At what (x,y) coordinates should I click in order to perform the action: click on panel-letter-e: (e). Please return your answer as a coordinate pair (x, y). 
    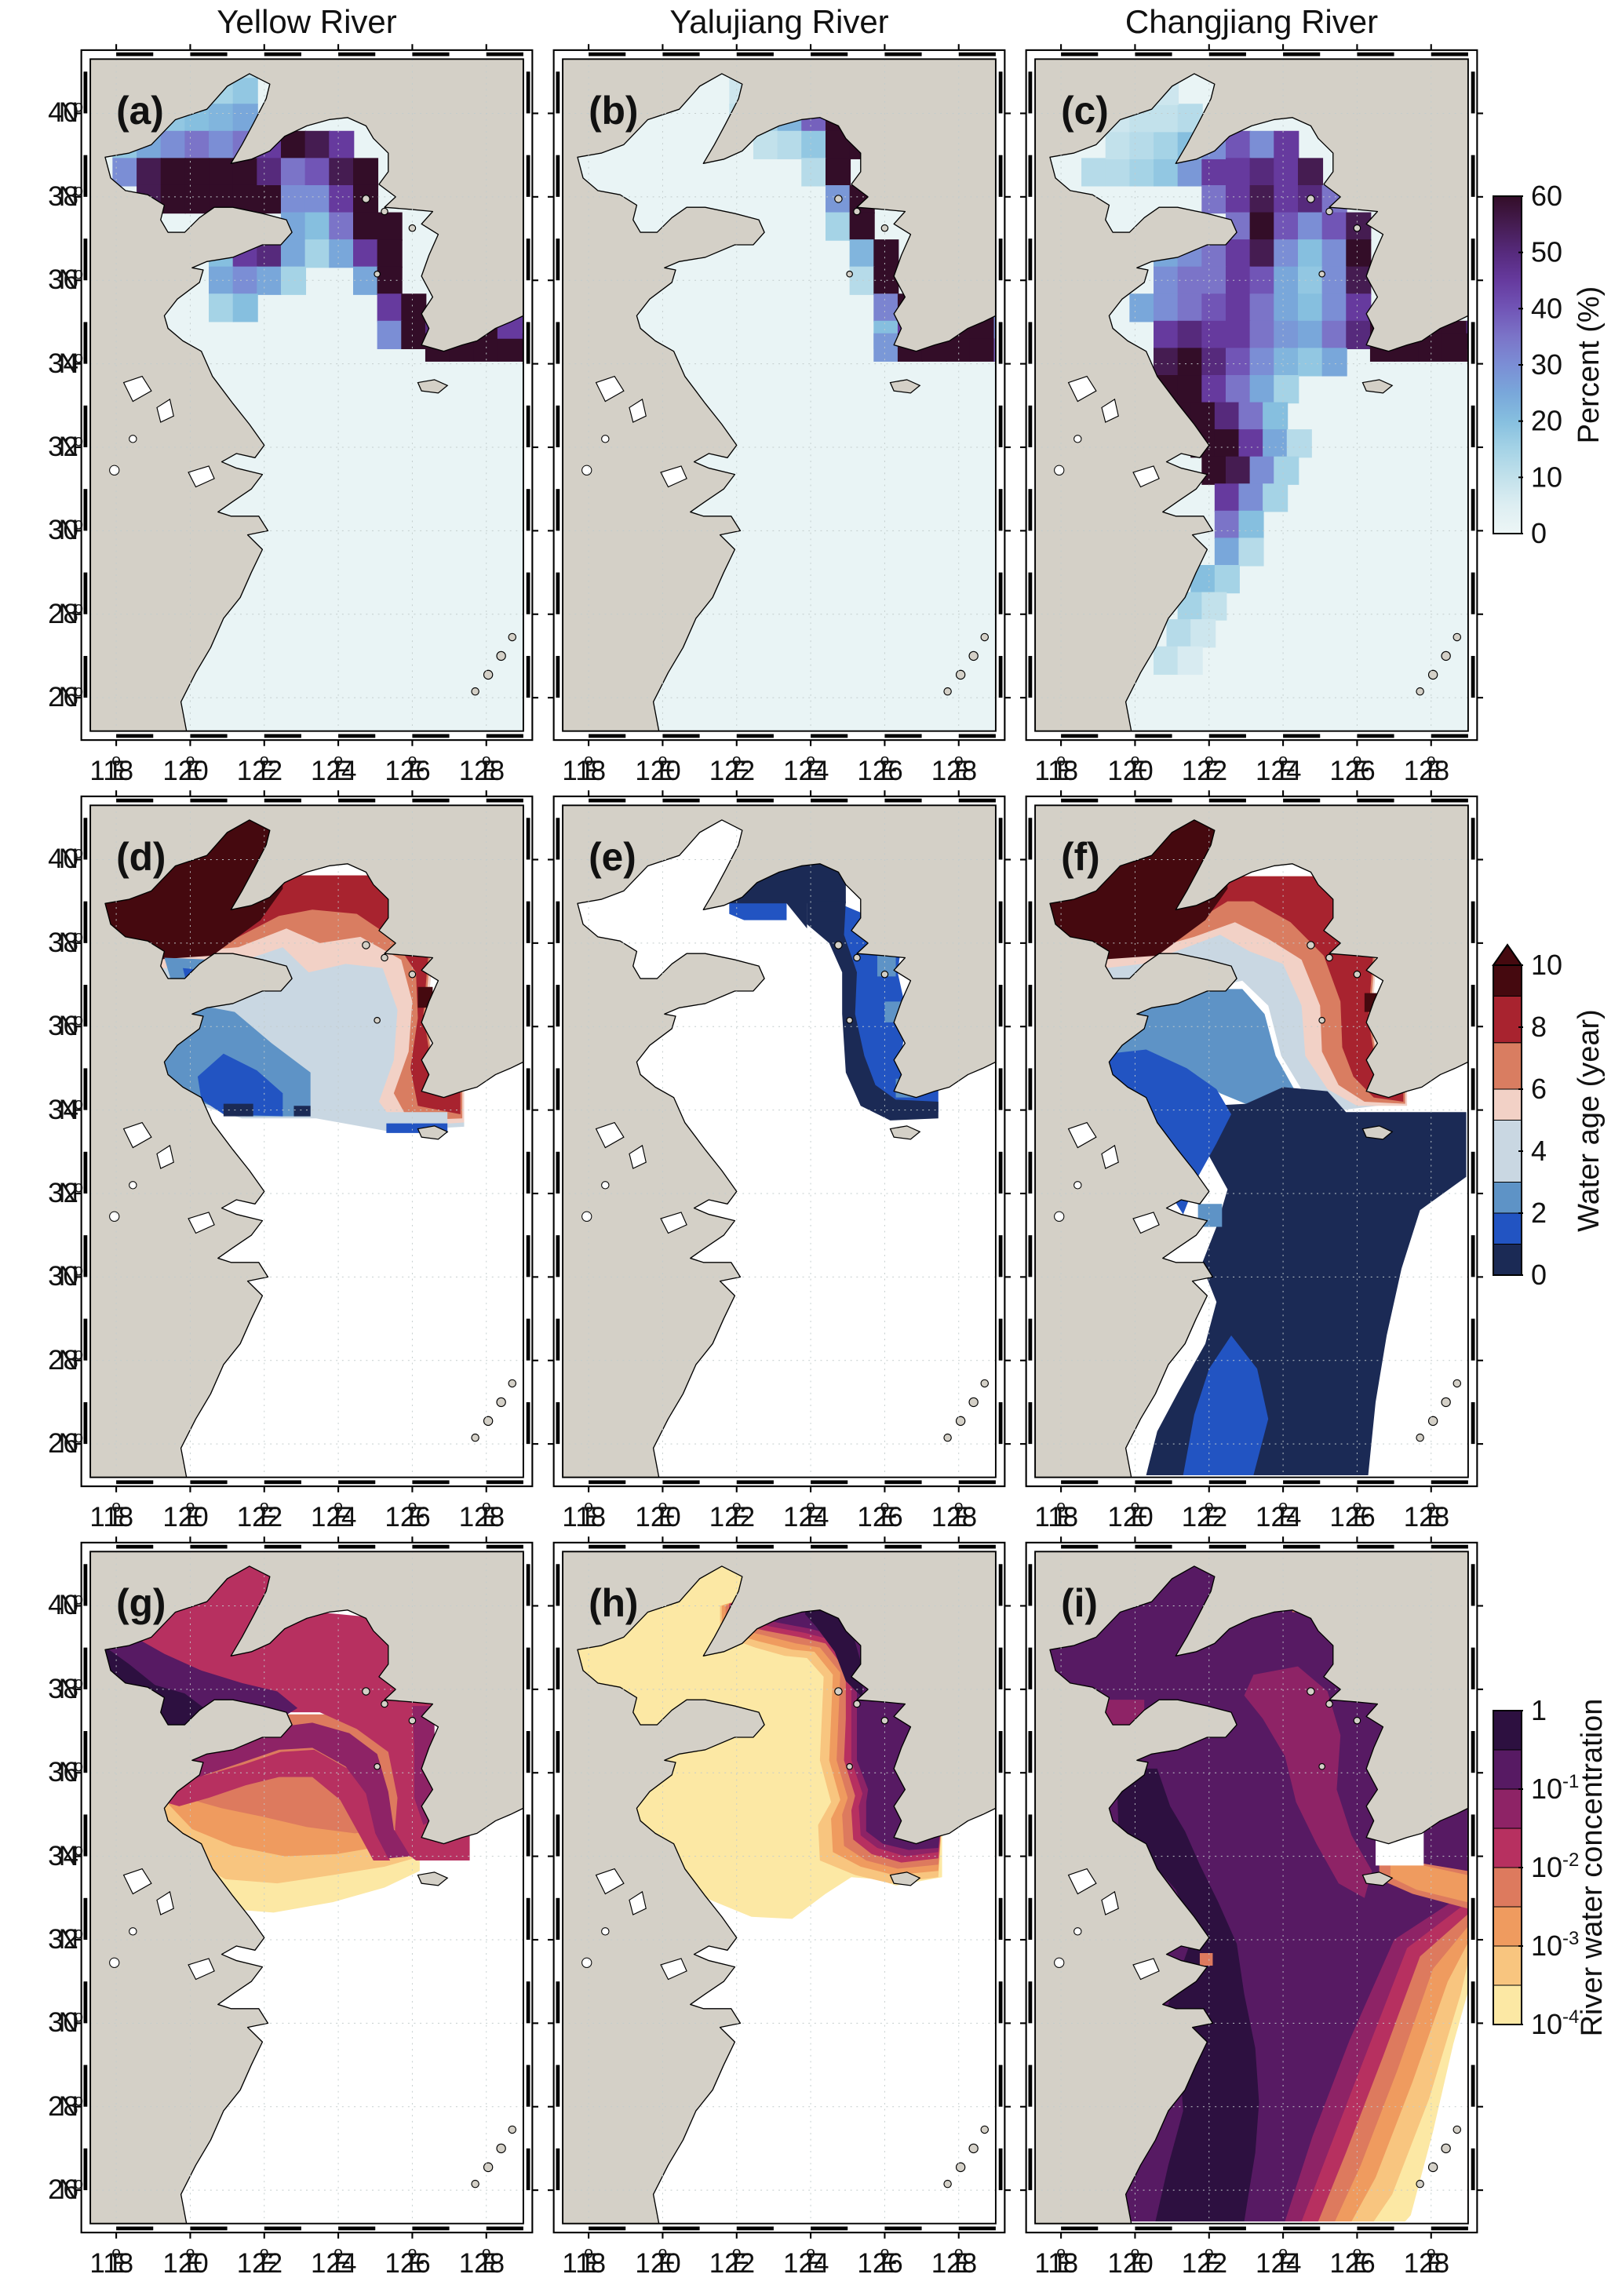
    Looking at the image, I should click on (612, 857).